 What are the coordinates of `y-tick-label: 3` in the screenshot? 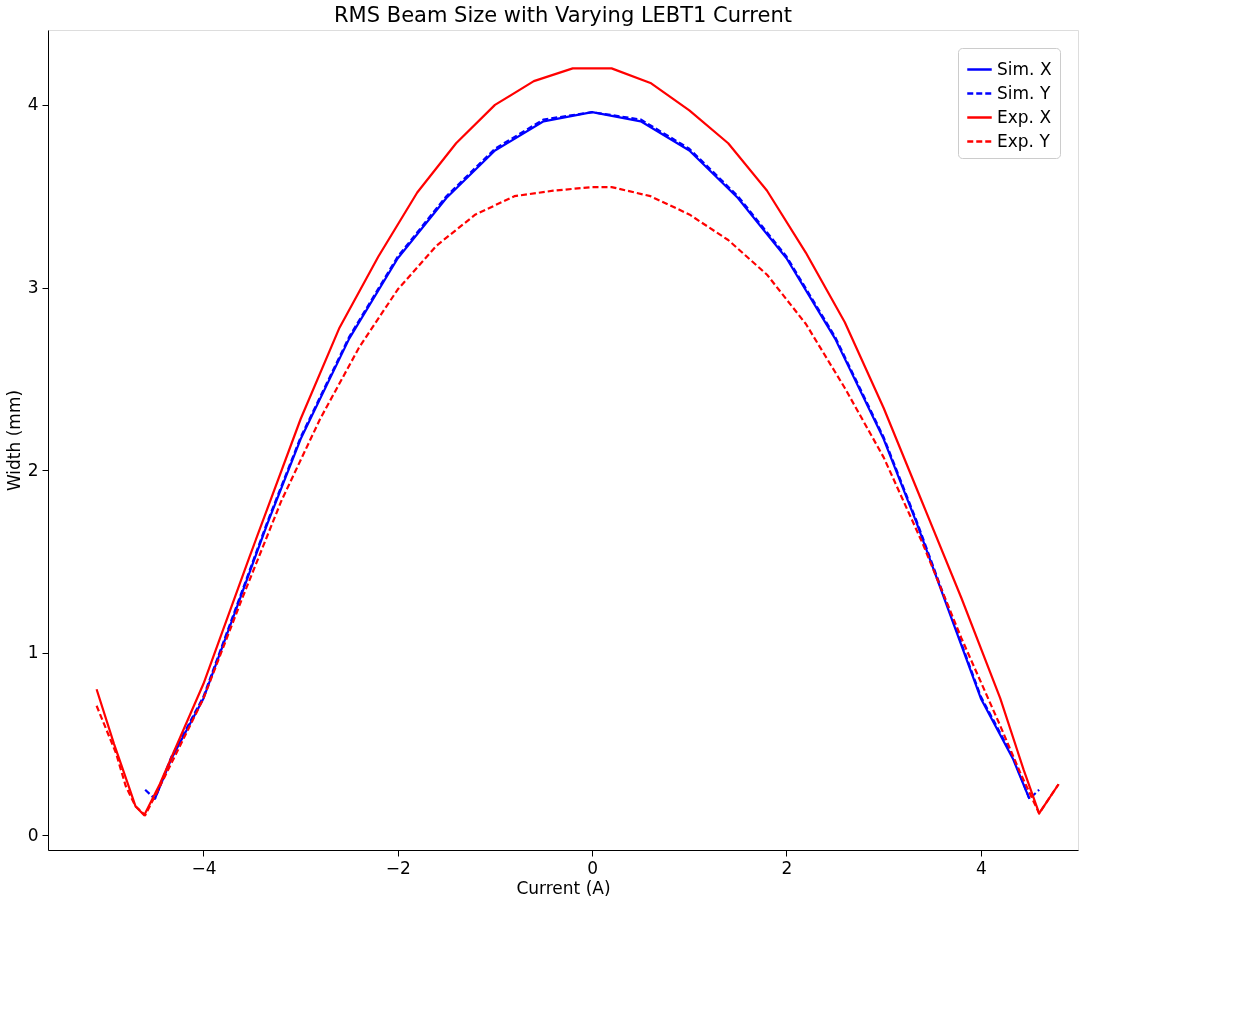 It's located at (33, 287).